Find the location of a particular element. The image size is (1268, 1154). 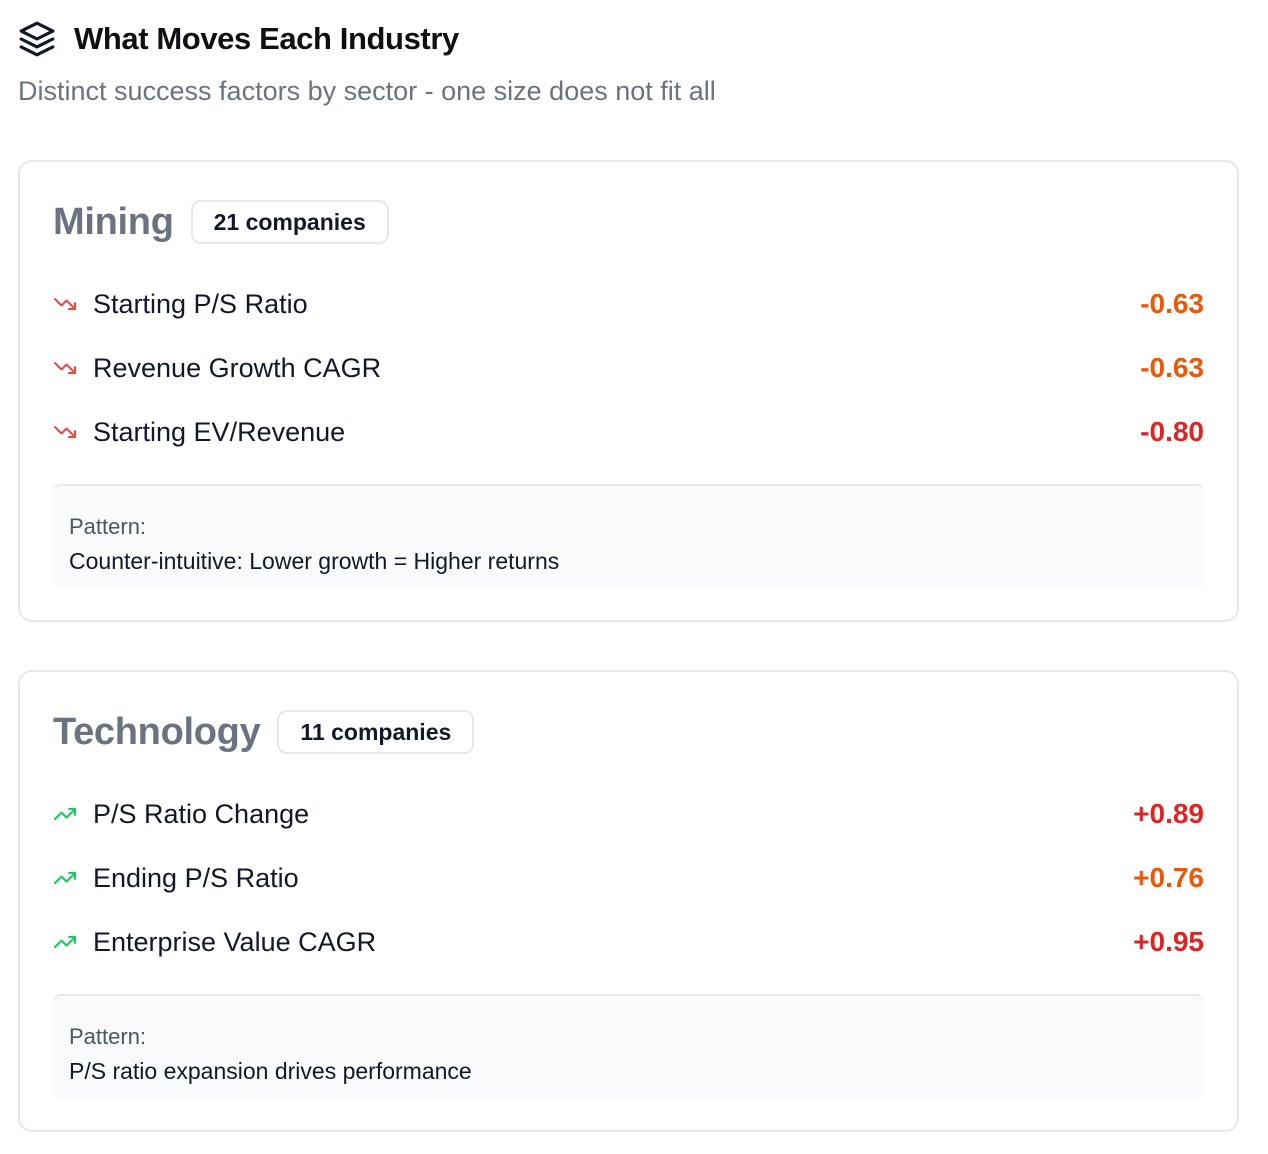

factor-label: Ending P/S Ratio is located at coordinates (196, 877).